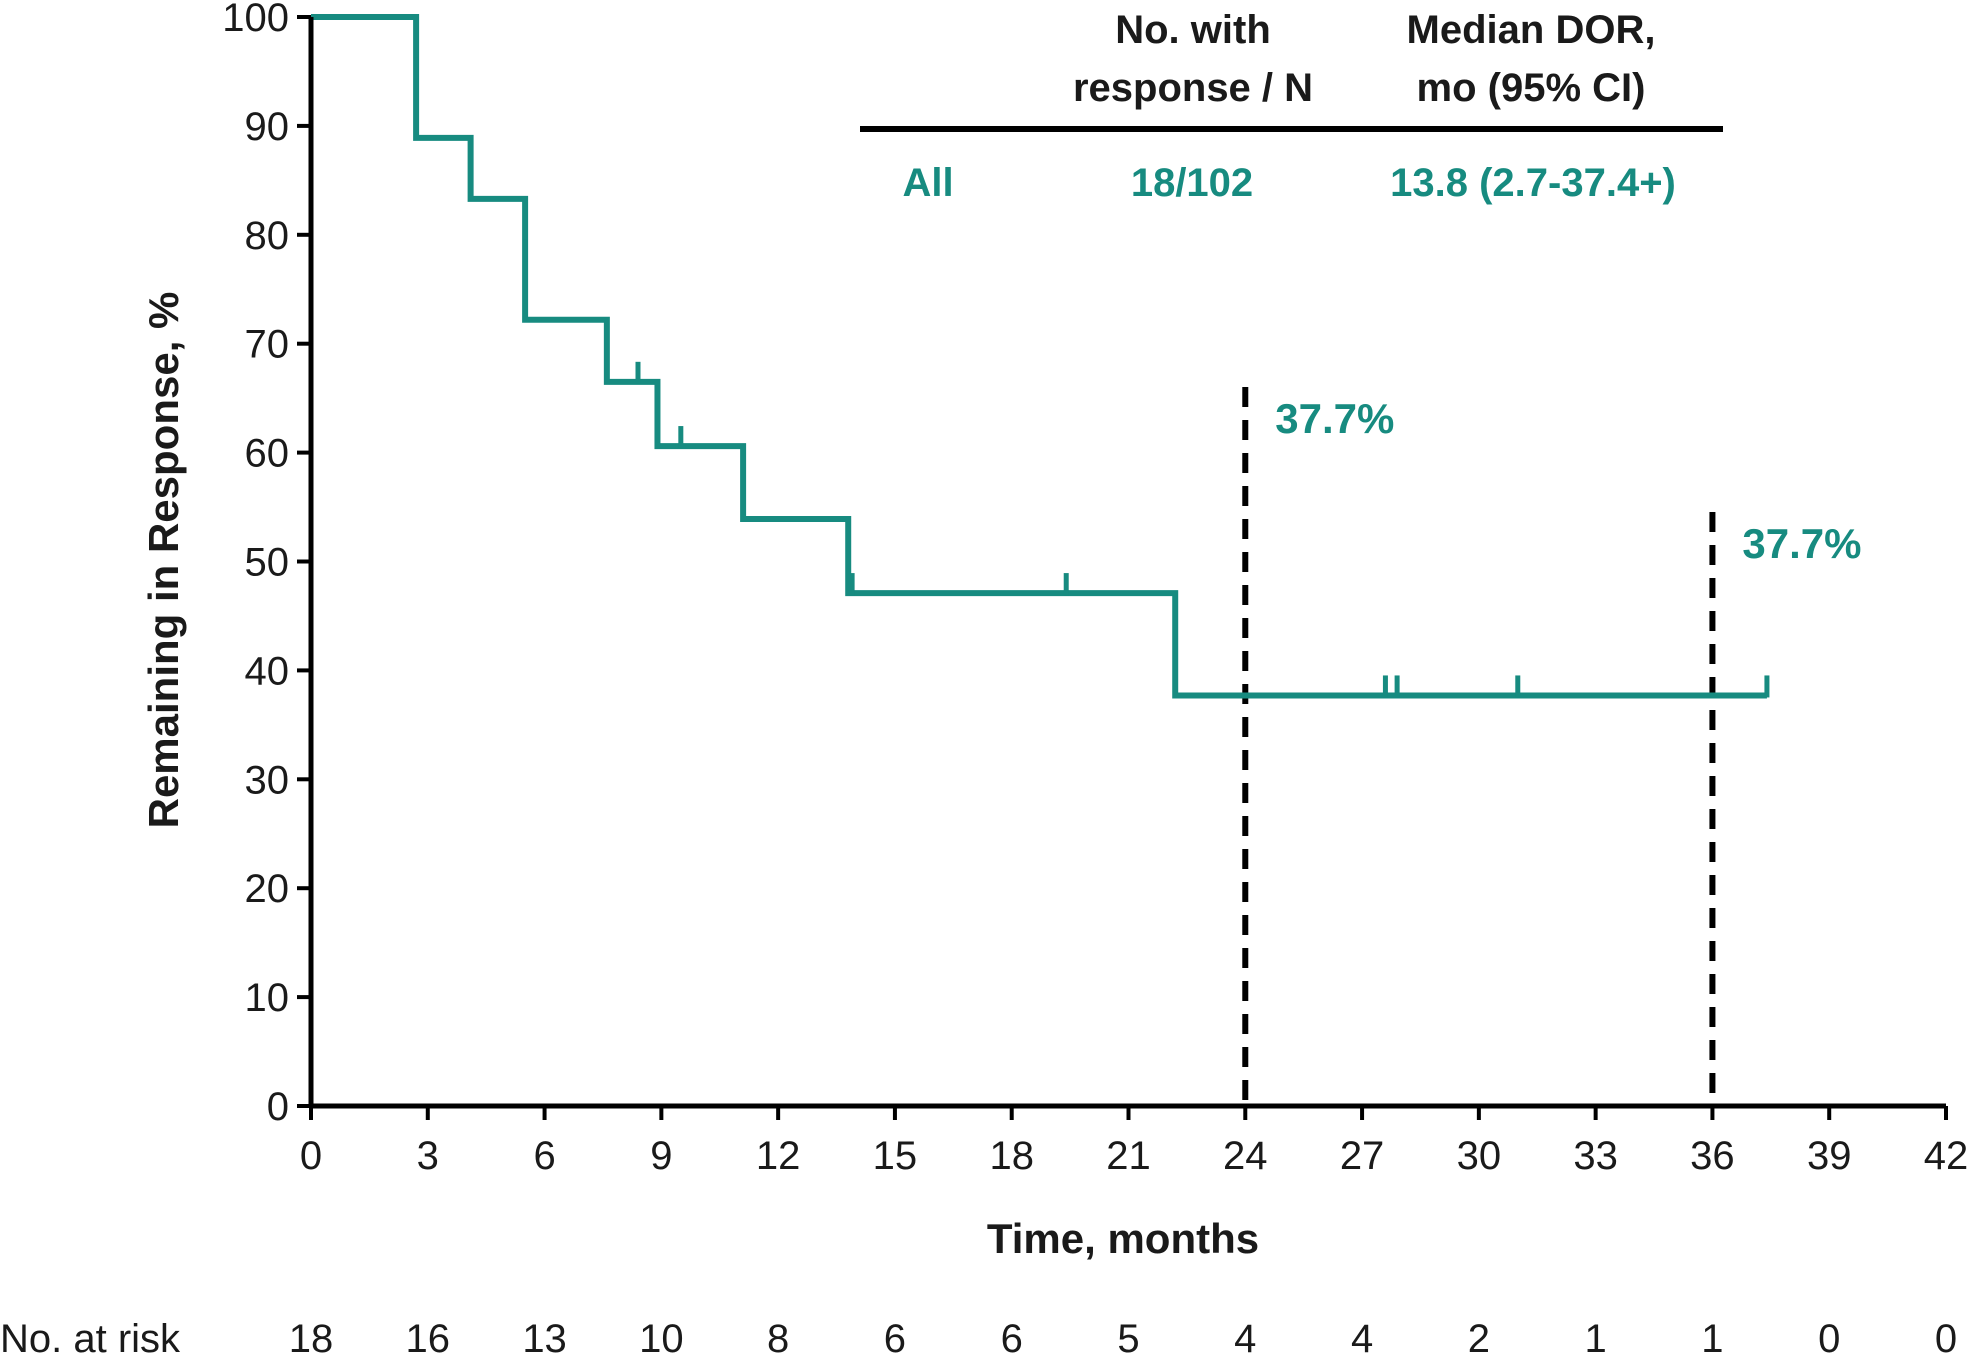  What do you see at coordinates (1531, 30) in the screenshot?
I see `summary-col2-header-line1: Median DOR,` at bounding box center [1531, 30].